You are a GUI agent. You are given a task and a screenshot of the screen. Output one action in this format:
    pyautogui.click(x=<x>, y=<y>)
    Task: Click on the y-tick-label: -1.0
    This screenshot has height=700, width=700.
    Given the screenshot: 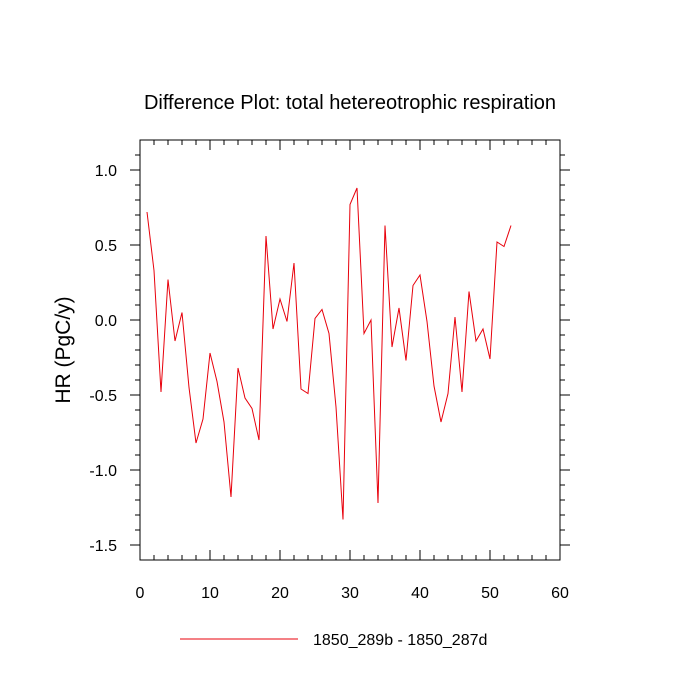 What is the action you would take?
    pyautogui.click(x=103, y=471)
    